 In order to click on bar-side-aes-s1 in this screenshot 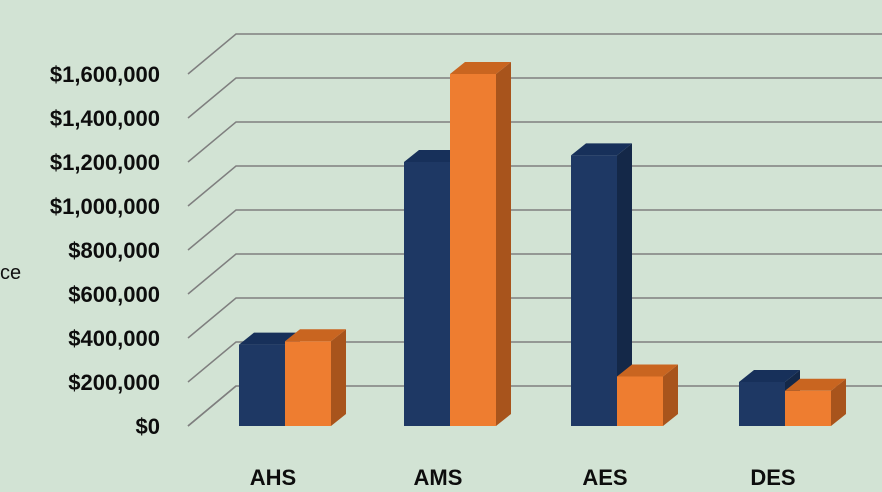, I will do `click(624, 284)`.